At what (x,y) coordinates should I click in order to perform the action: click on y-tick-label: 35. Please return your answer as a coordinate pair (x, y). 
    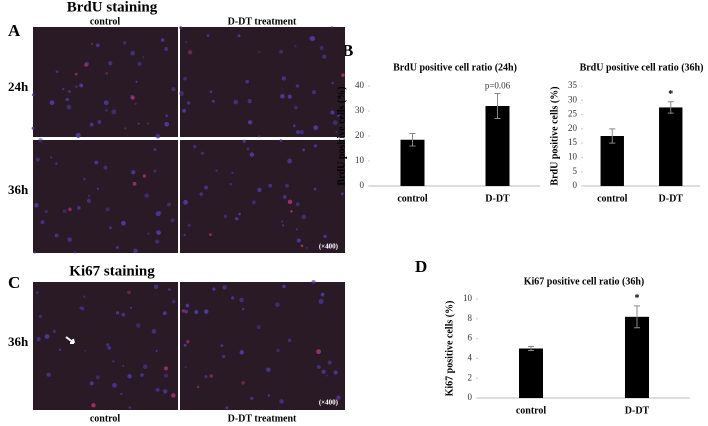
    Looking at the image, I should click on (573, 85).